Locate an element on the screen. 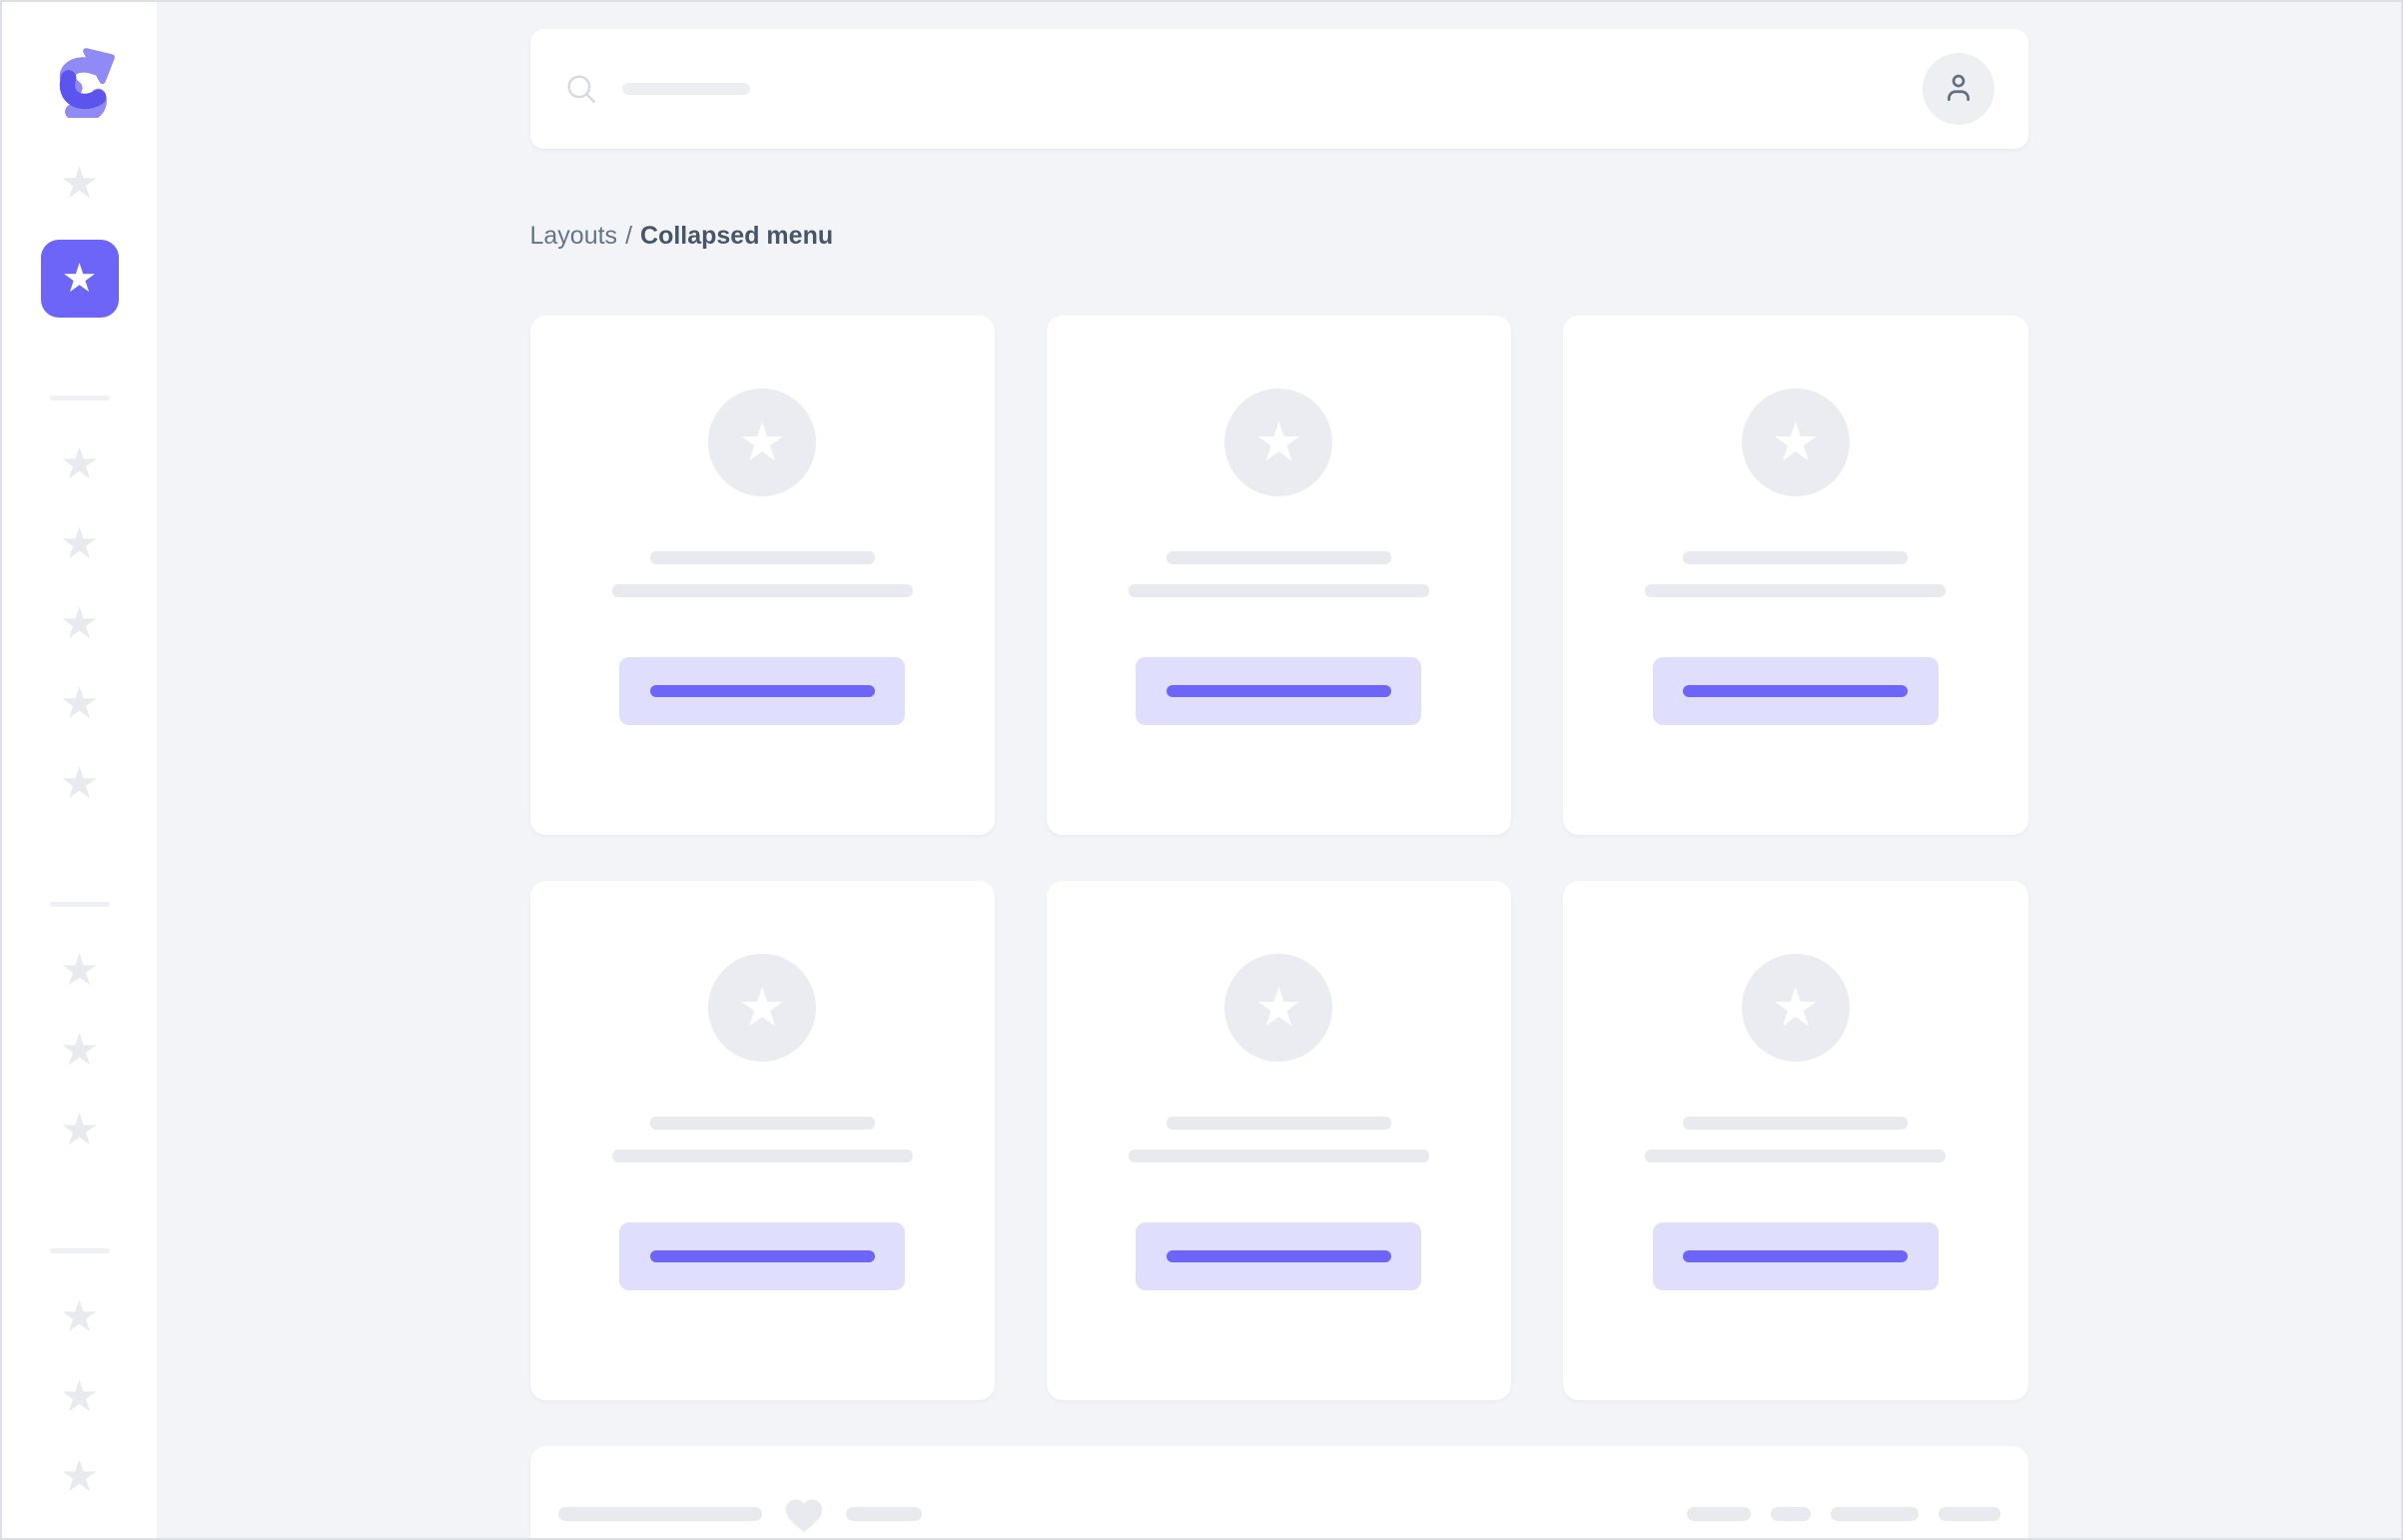  footer-row is located at coordinates (1279, 1514).